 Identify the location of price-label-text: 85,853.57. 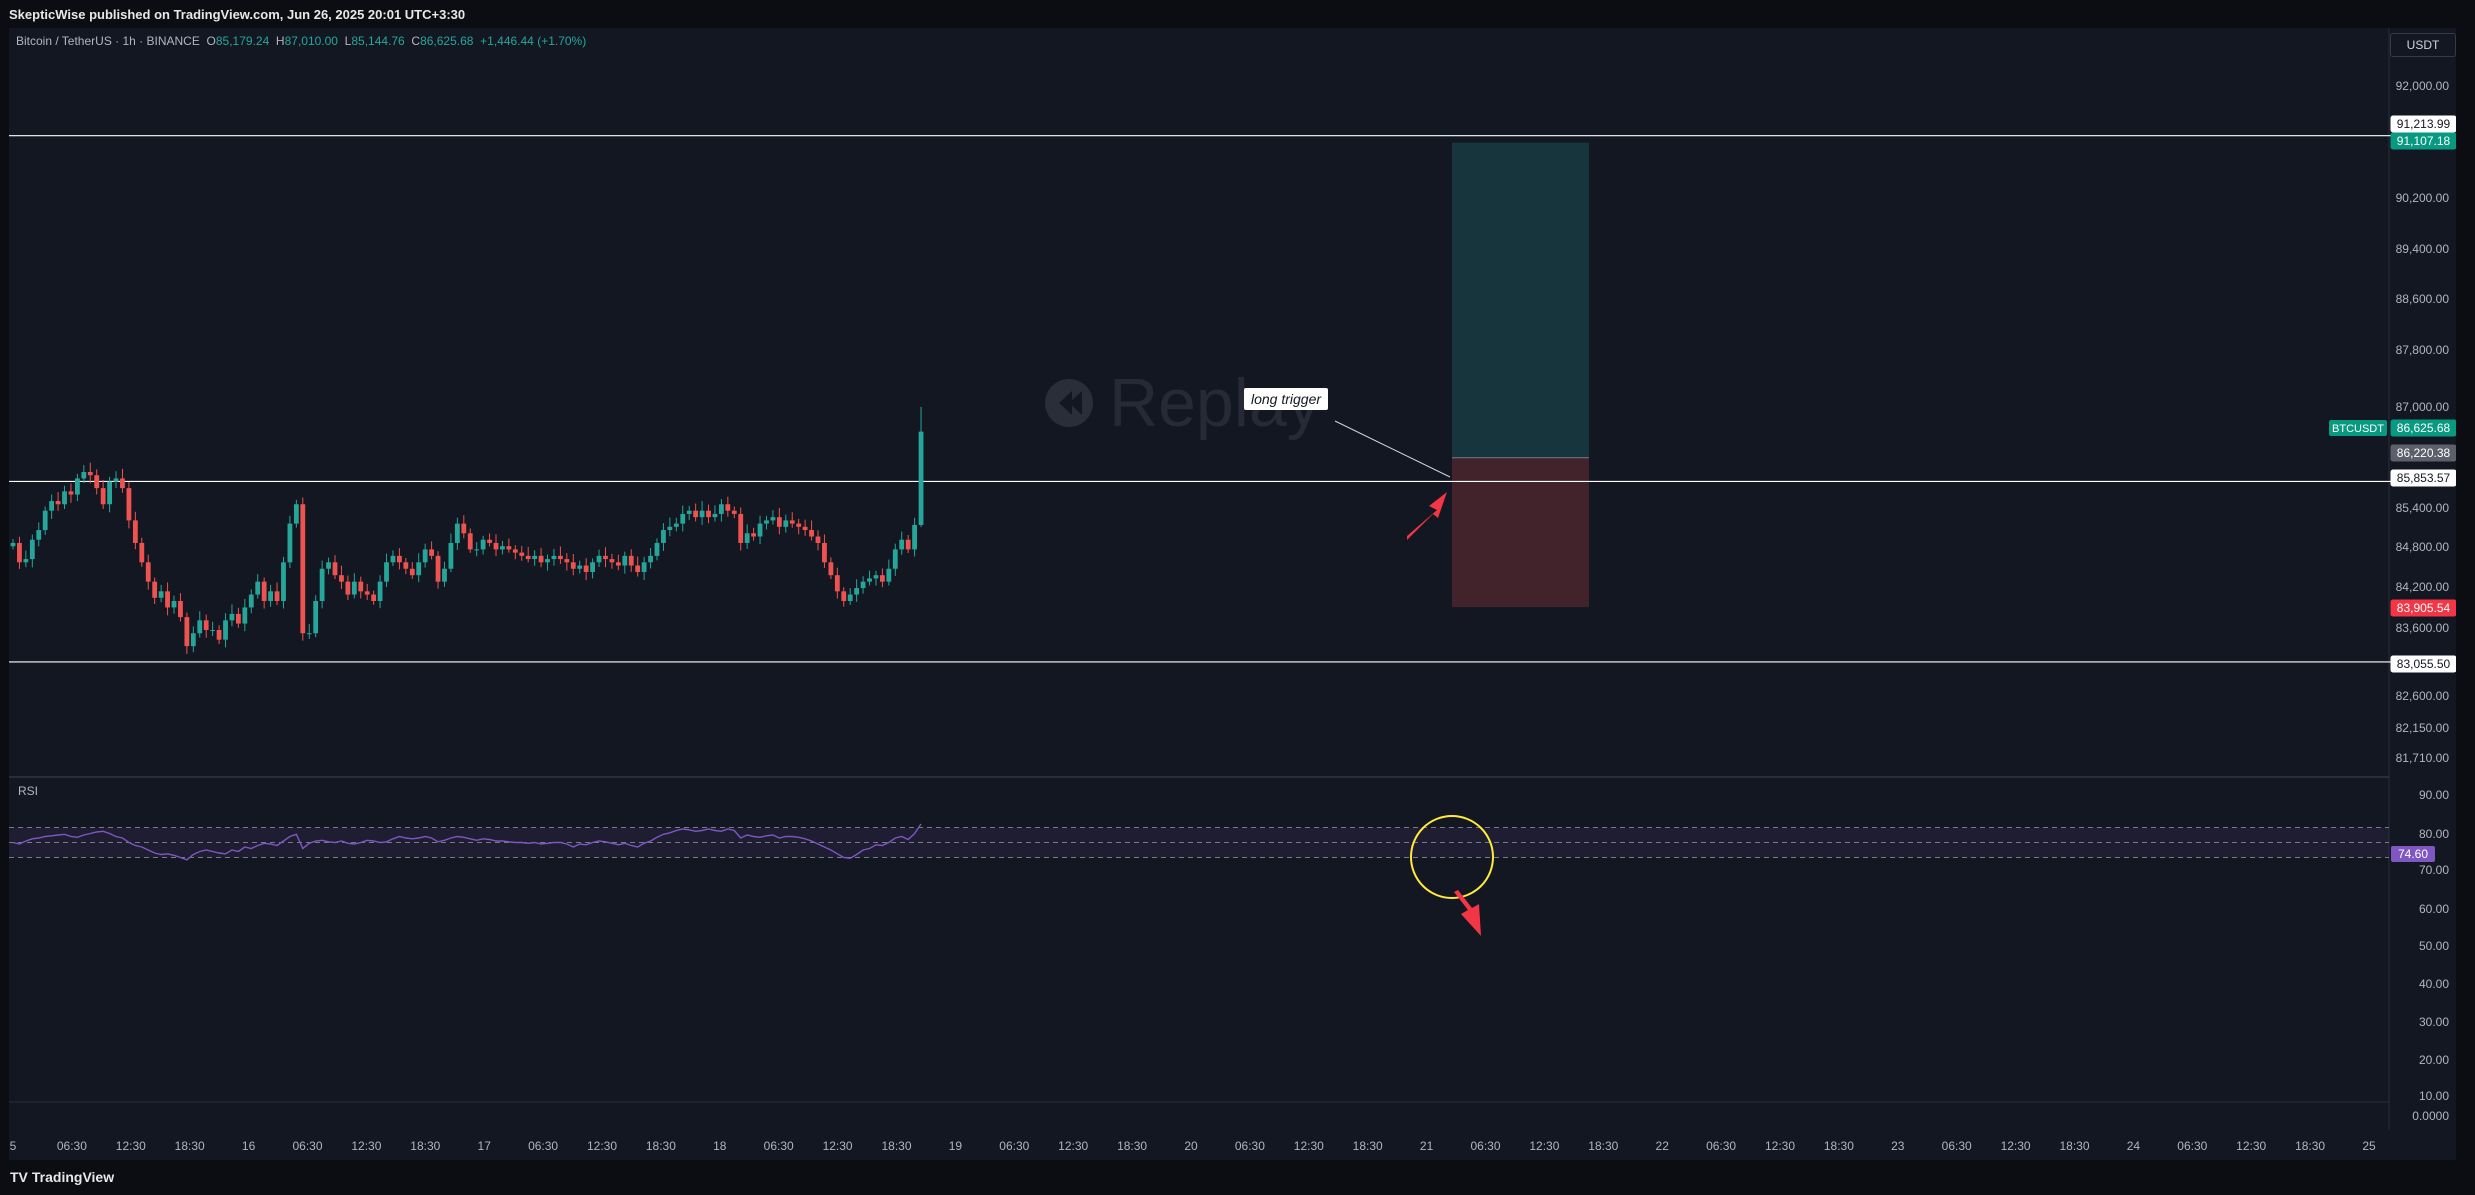
(2424, 478).